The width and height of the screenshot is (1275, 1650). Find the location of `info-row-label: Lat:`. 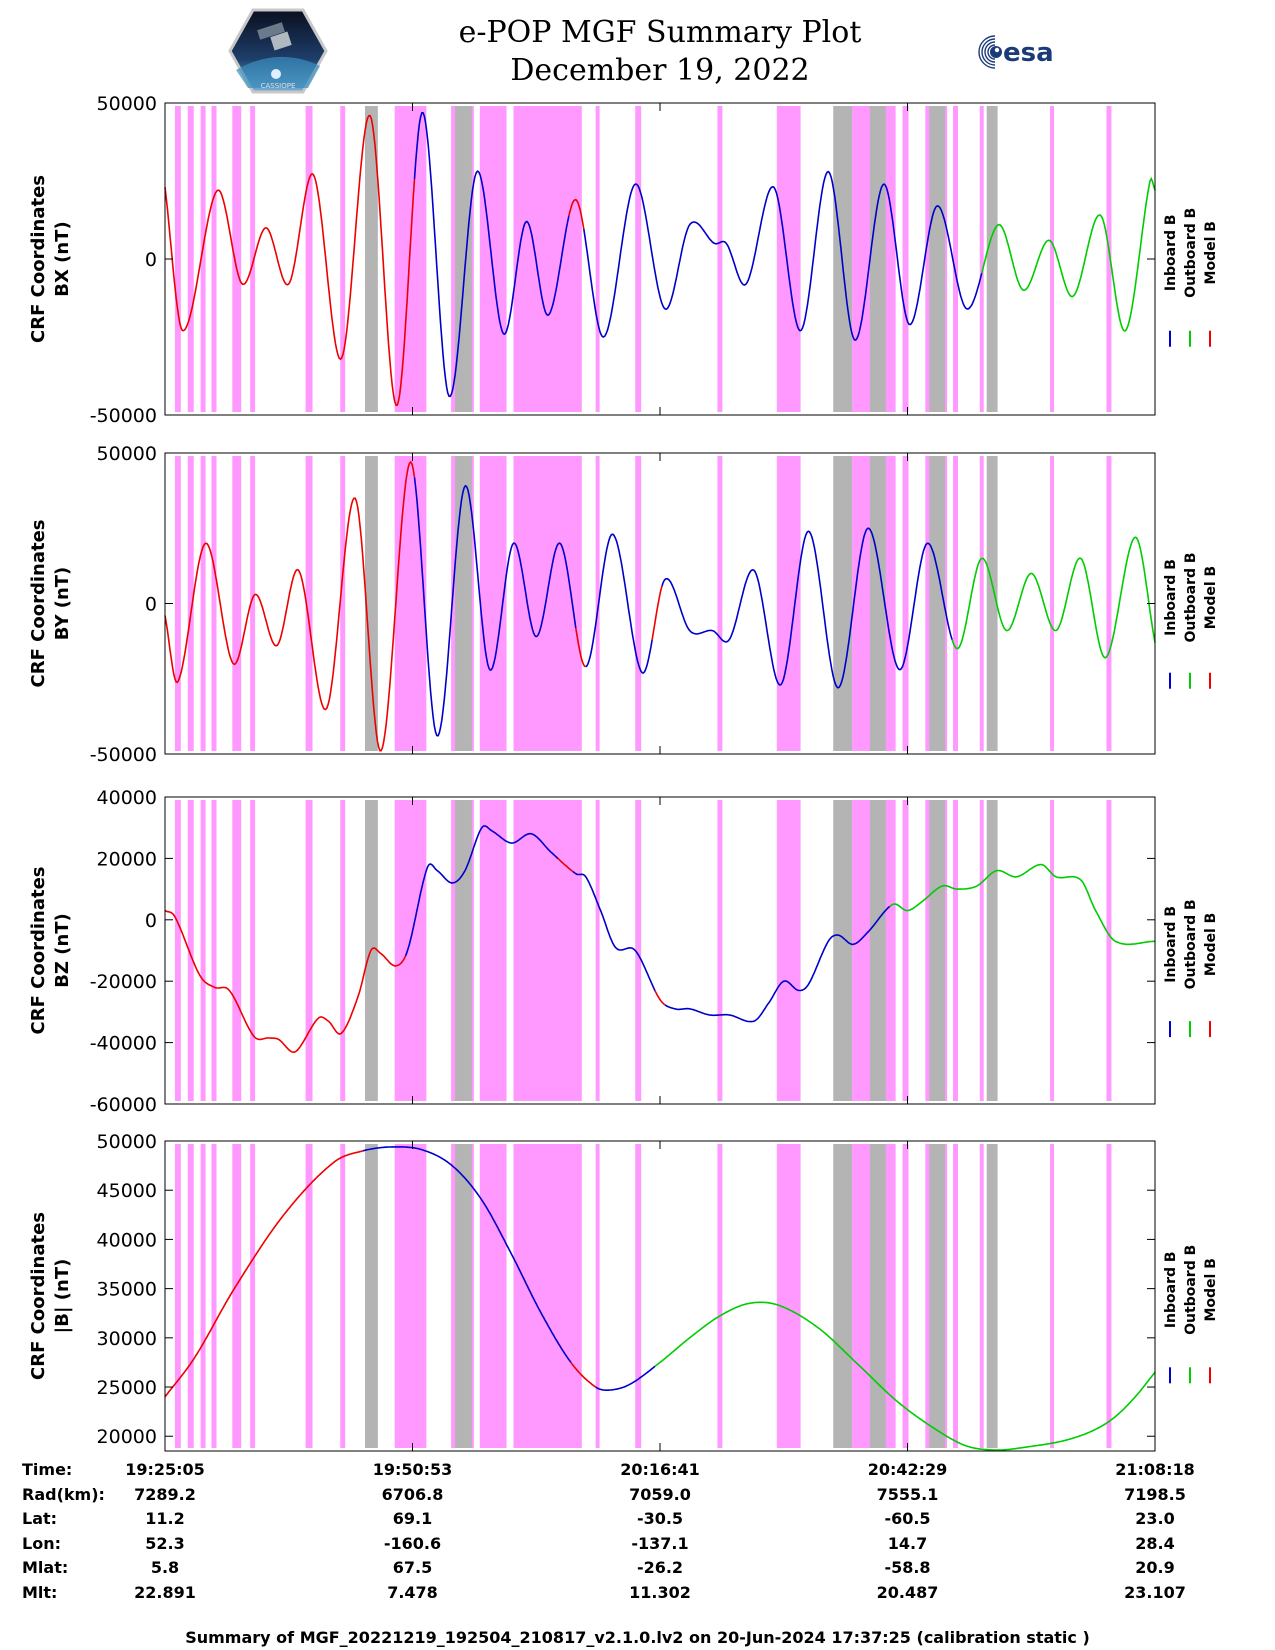

info-row-label: Lat: is located at coordinates (40, 1518).